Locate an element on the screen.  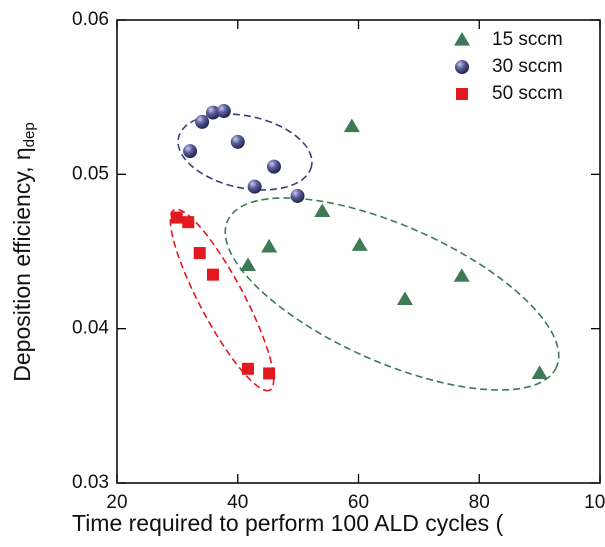
y-tick-label: 0.04 is located at coordinates (90, 328).